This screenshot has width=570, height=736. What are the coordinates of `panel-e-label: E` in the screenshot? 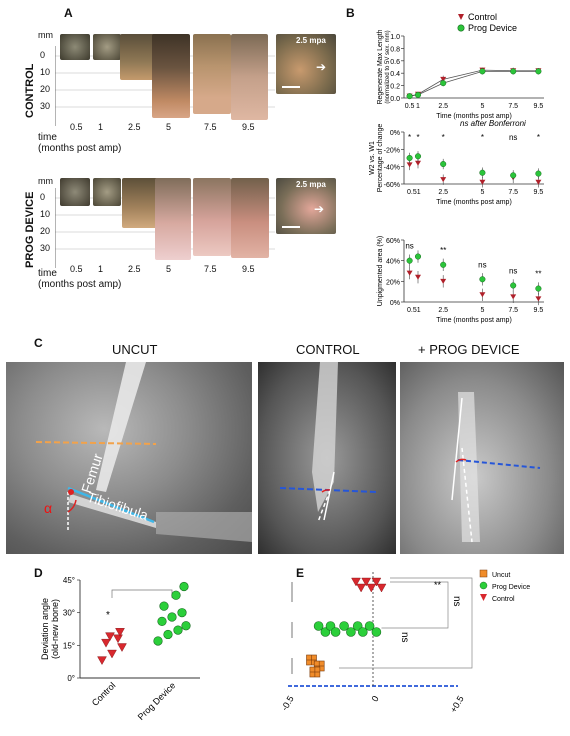 It's located at (300, 573).